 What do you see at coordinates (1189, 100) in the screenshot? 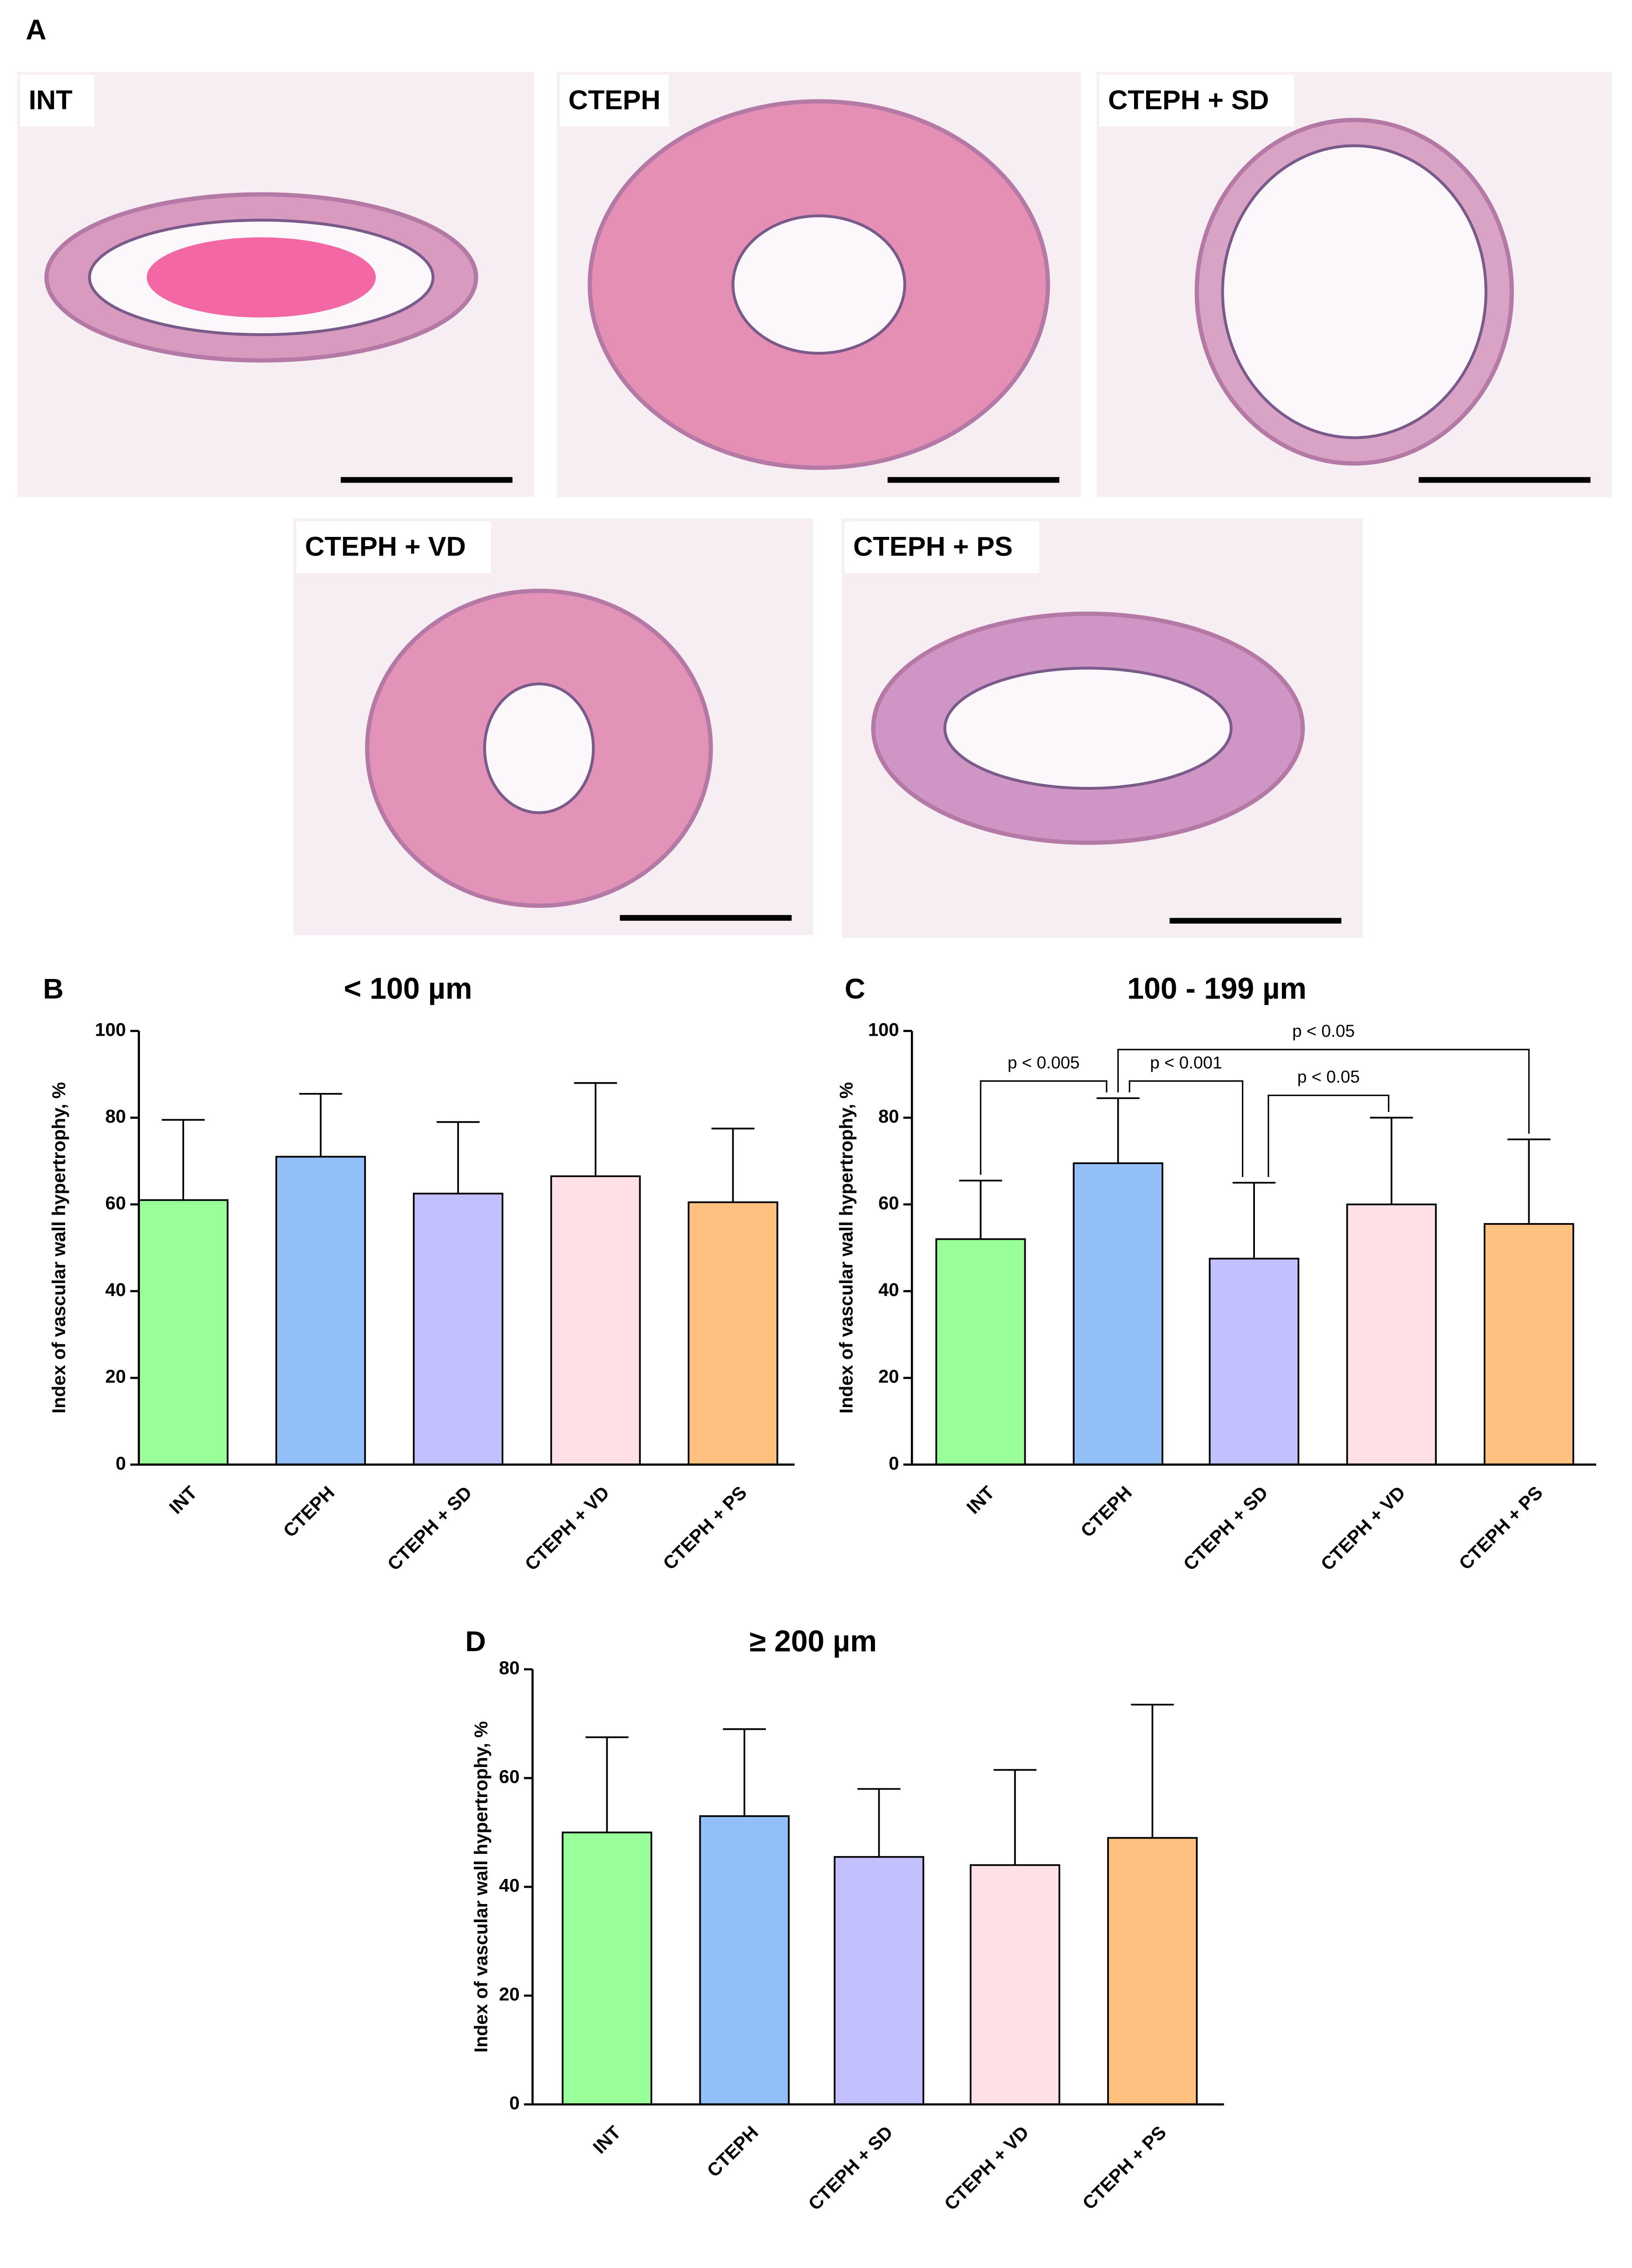
I see `image-label: CTEPH + SD` at bounding box center [1189, 100].